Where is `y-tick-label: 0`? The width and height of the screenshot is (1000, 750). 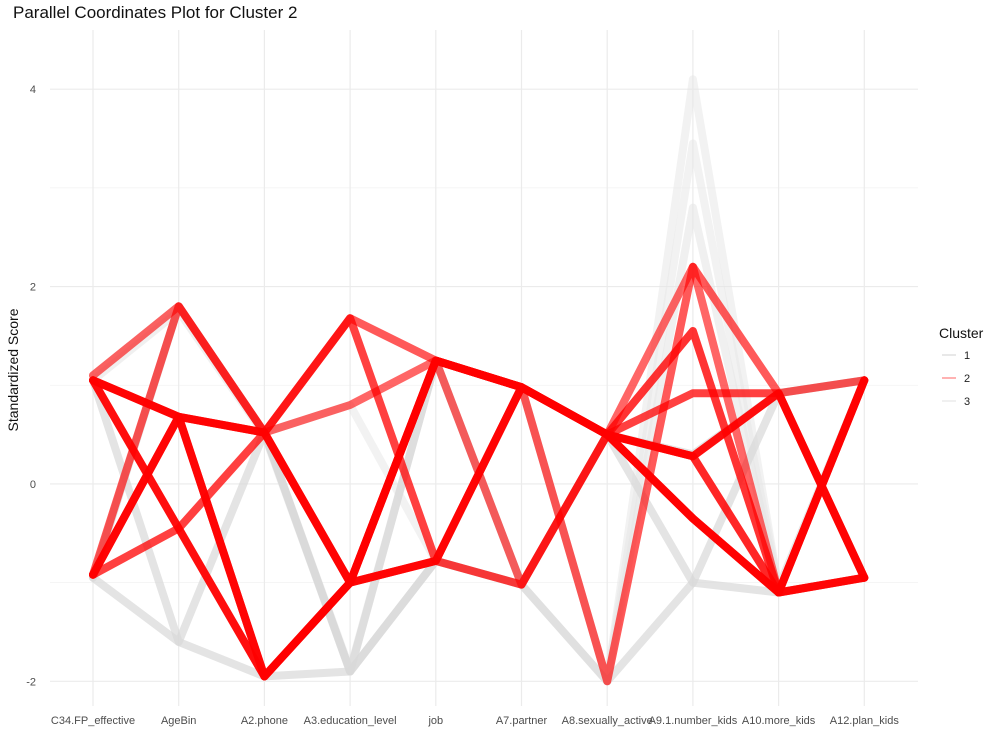 y-tick-label: 0 is located at coordinates (33, 485).